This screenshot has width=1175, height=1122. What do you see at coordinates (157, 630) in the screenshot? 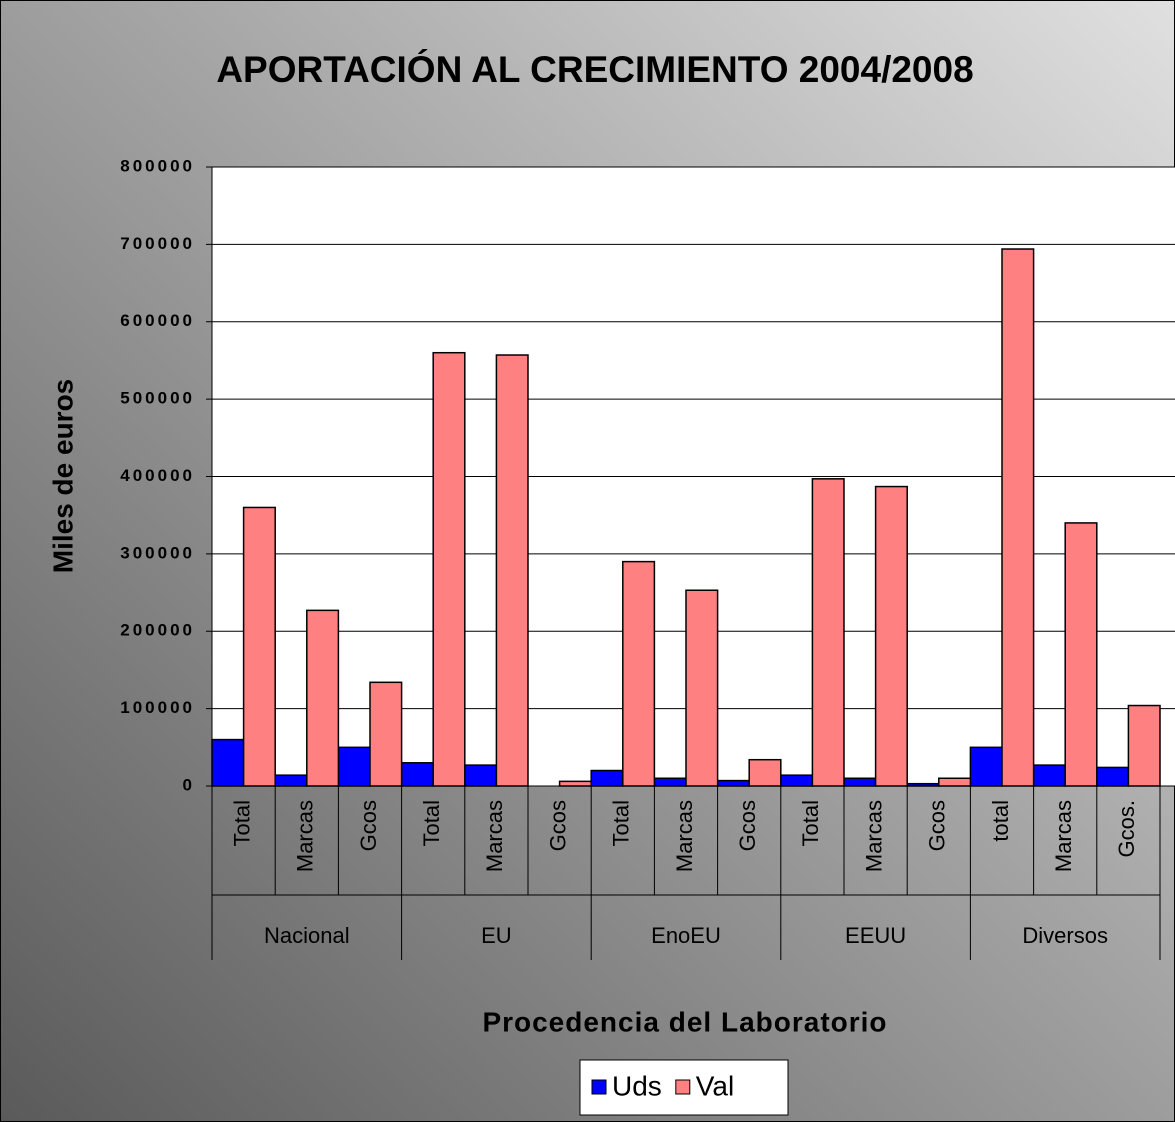
I see `y-tick-label: 200000` at bounding box center [157, 630].